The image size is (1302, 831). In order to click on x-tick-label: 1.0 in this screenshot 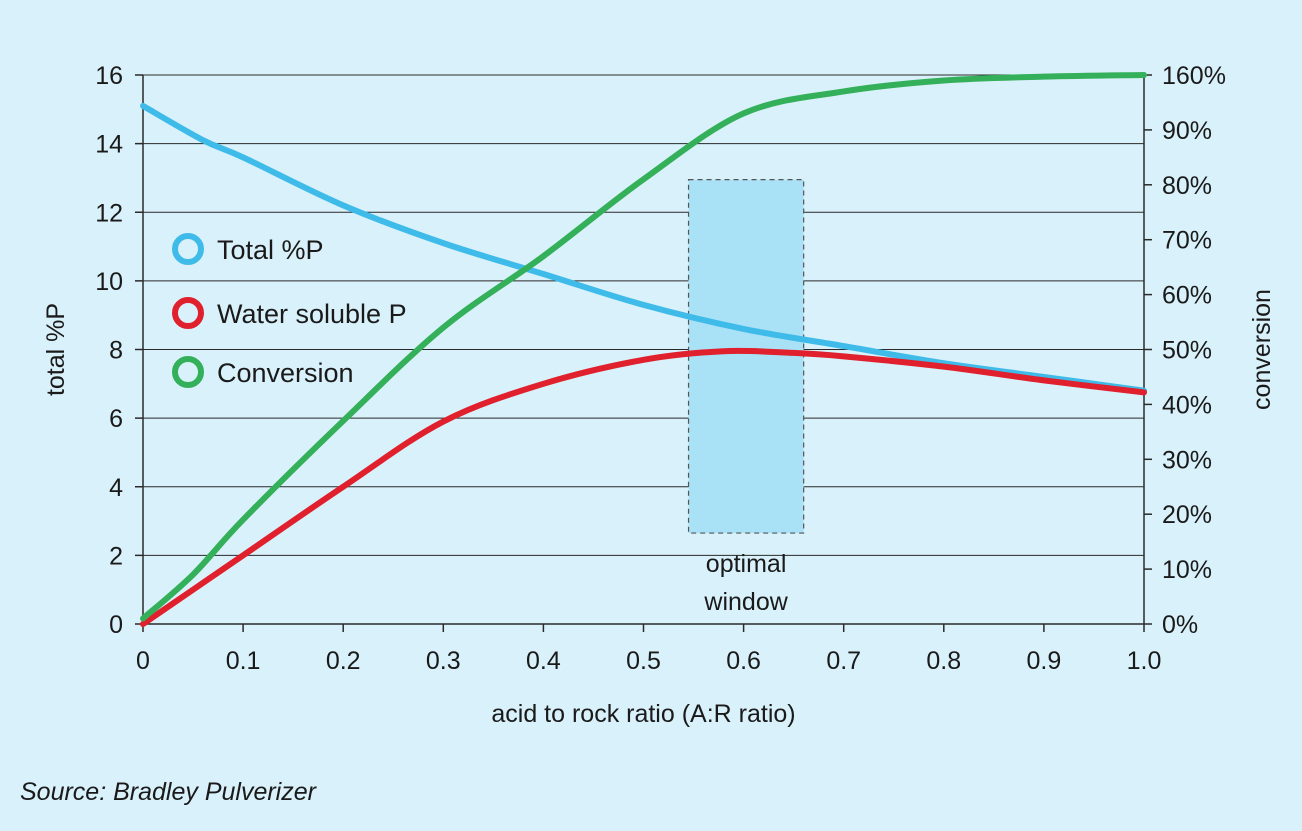, I will do `click(1144, 661)`.